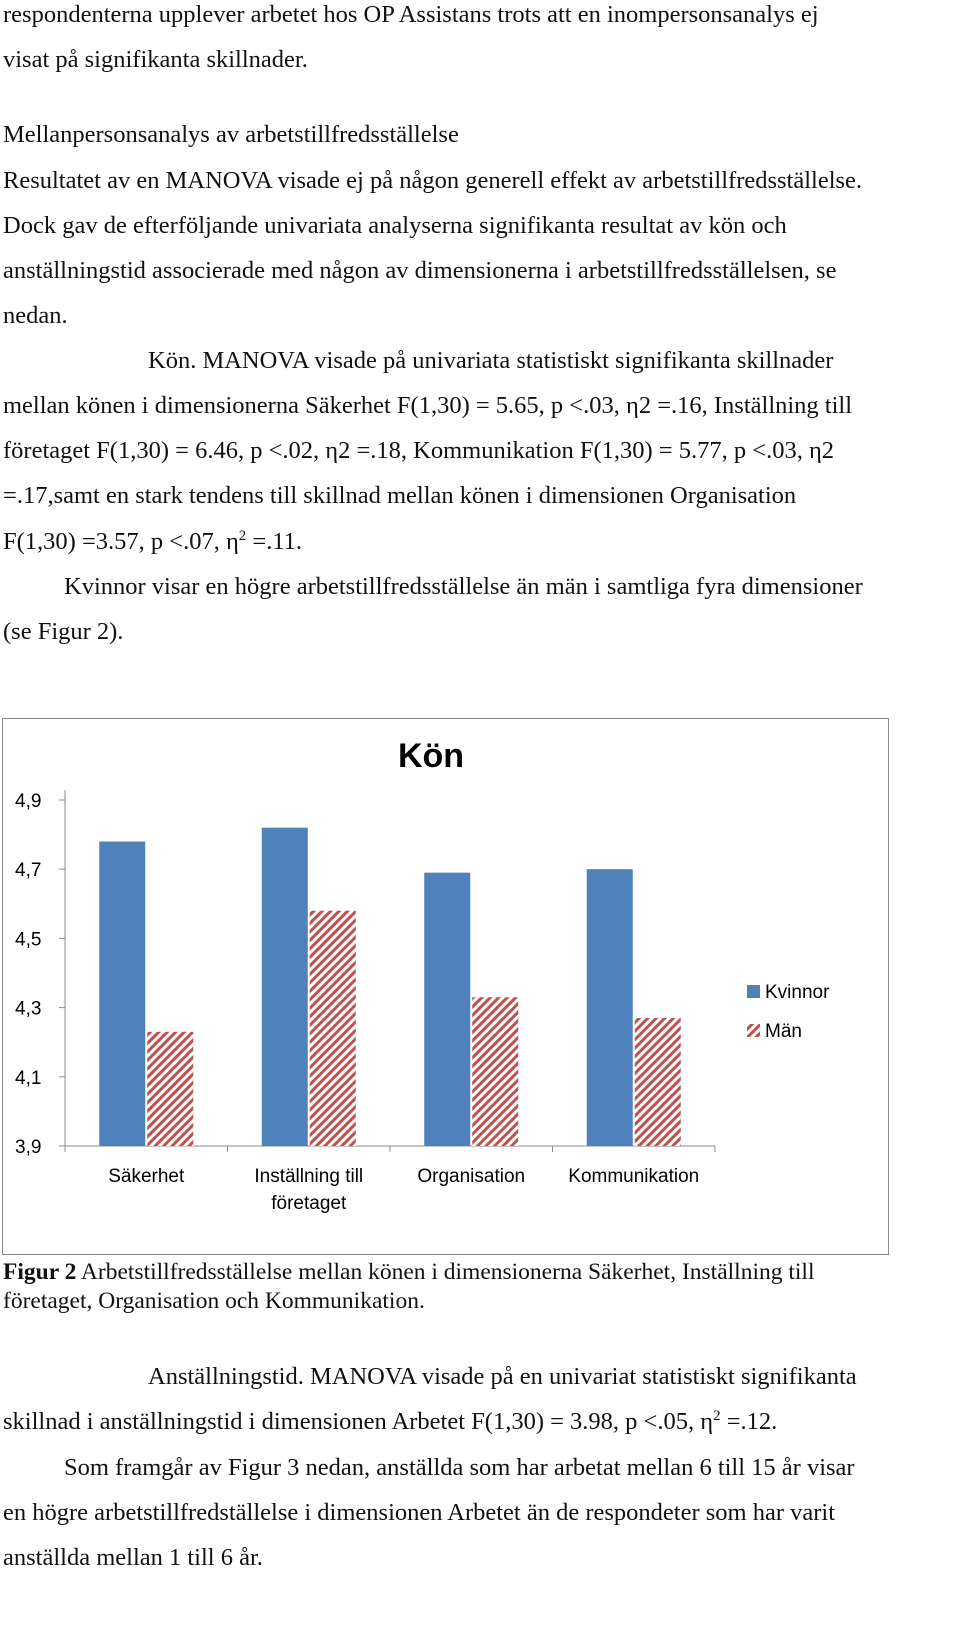 The width and height of the screenshot is (960, 1625). Describe the element at coordinates (28, 939) in the screenshot. I see `y-tick-label: 4,5` at that location.